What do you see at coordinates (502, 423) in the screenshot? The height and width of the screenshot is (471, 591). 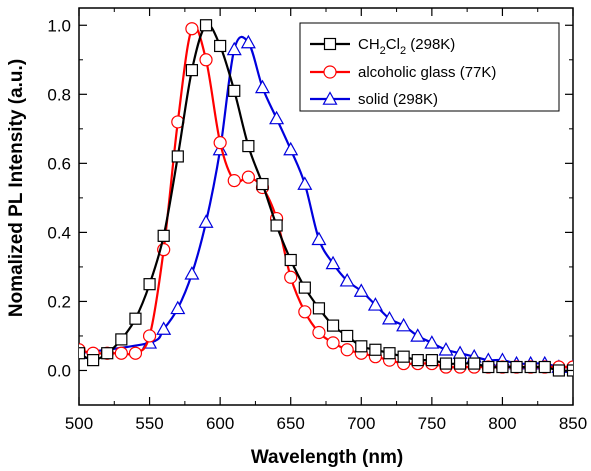 I see `x-tick-label: 800` at bounding box center [502, 423].